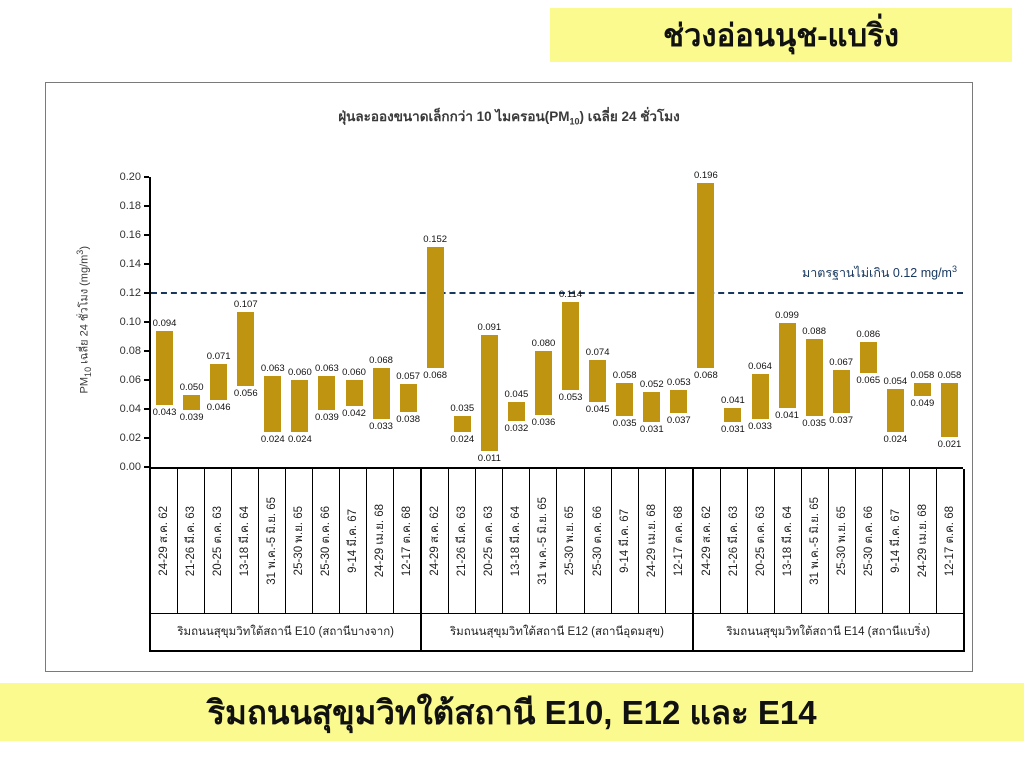  Describe the element at coordinates (435, 376) in the screenshot. I see `bar-min-label: 0.068` at that location.